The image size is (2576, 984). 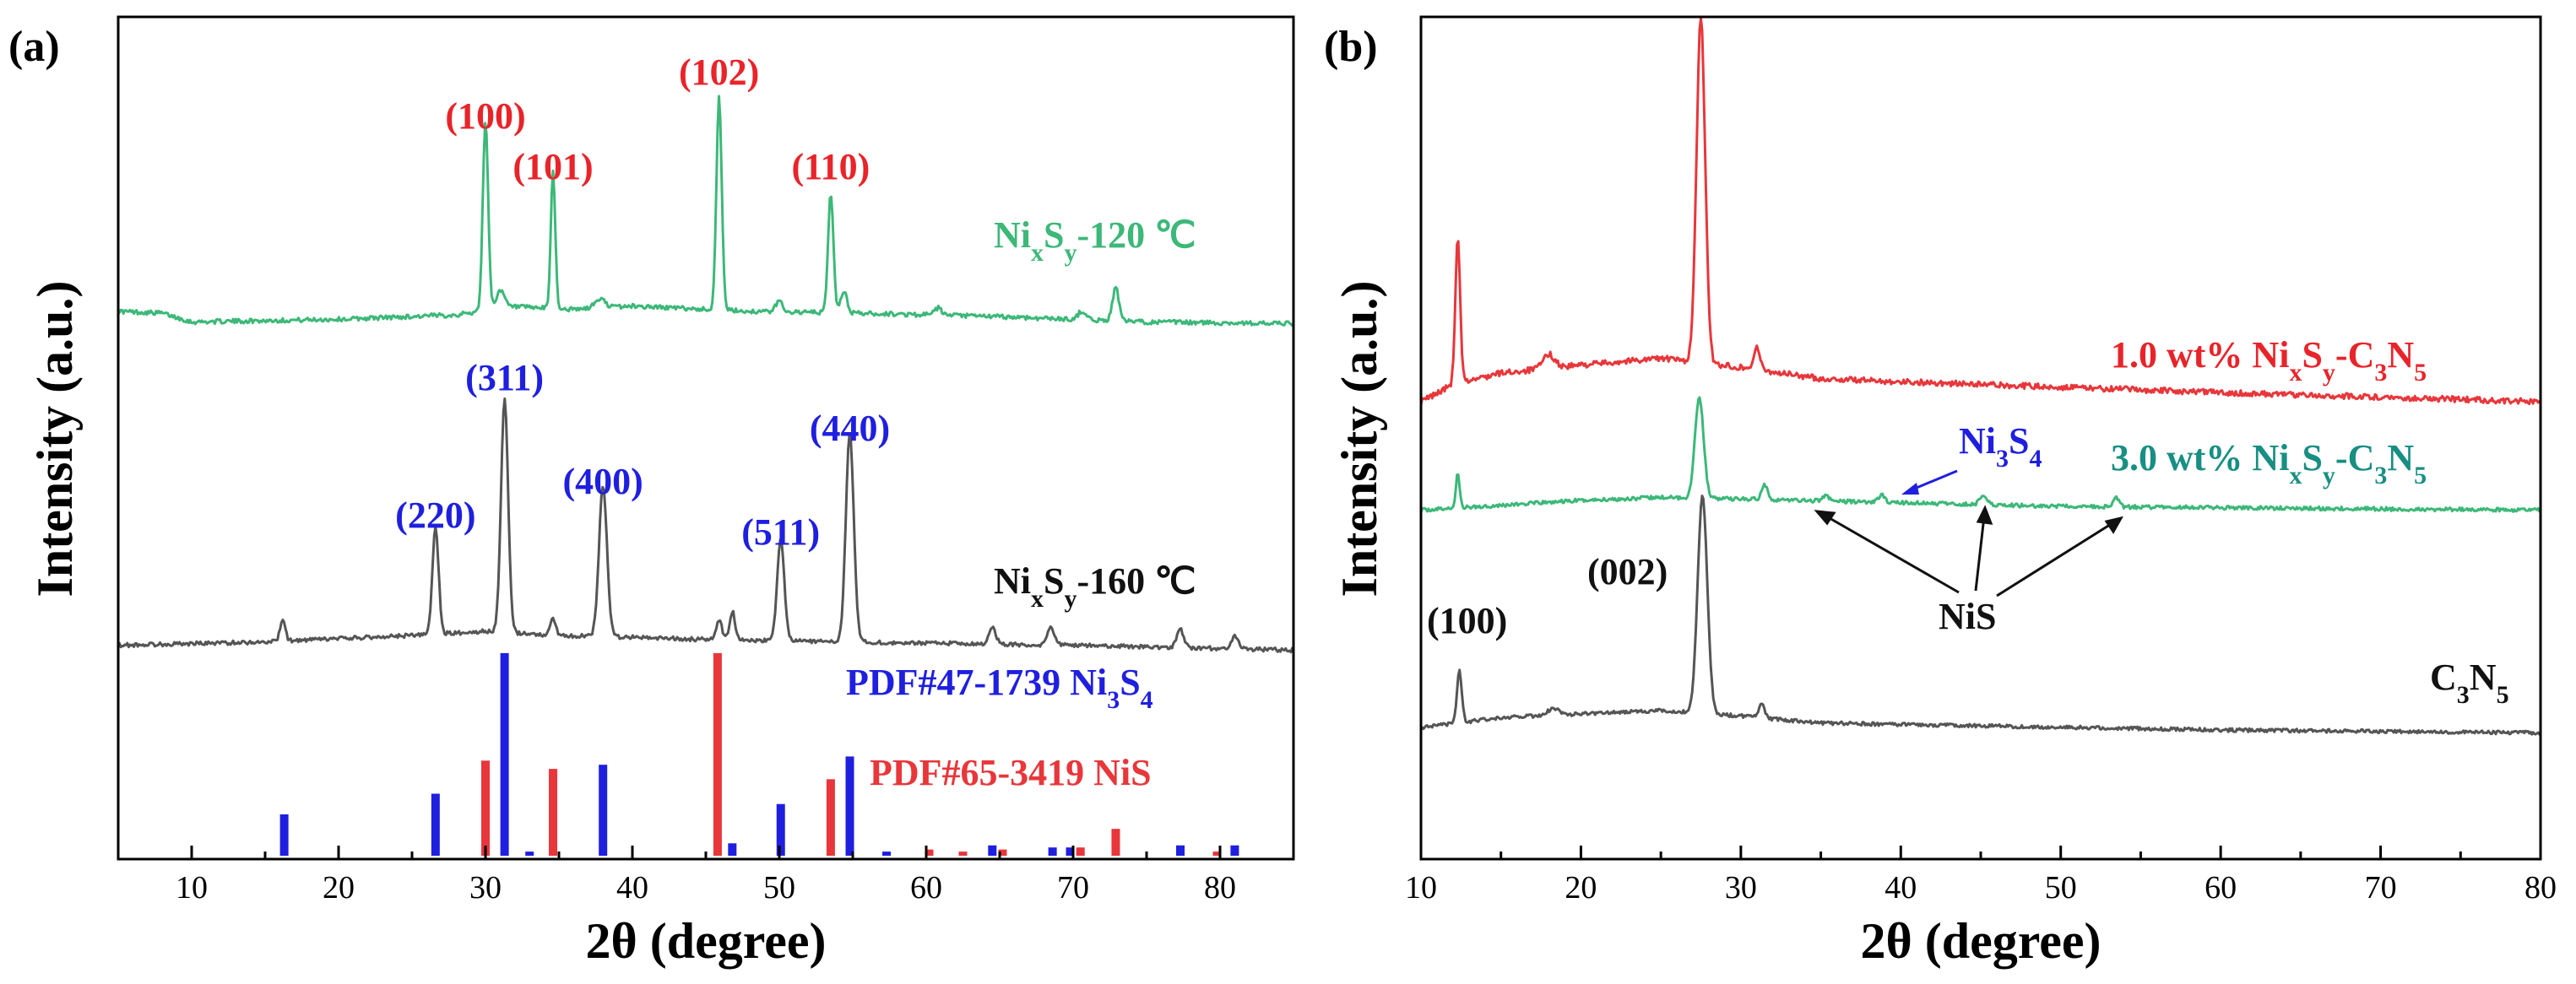 I want to click on peak-label-a-1-1: (311), so click(x=505, y=378).